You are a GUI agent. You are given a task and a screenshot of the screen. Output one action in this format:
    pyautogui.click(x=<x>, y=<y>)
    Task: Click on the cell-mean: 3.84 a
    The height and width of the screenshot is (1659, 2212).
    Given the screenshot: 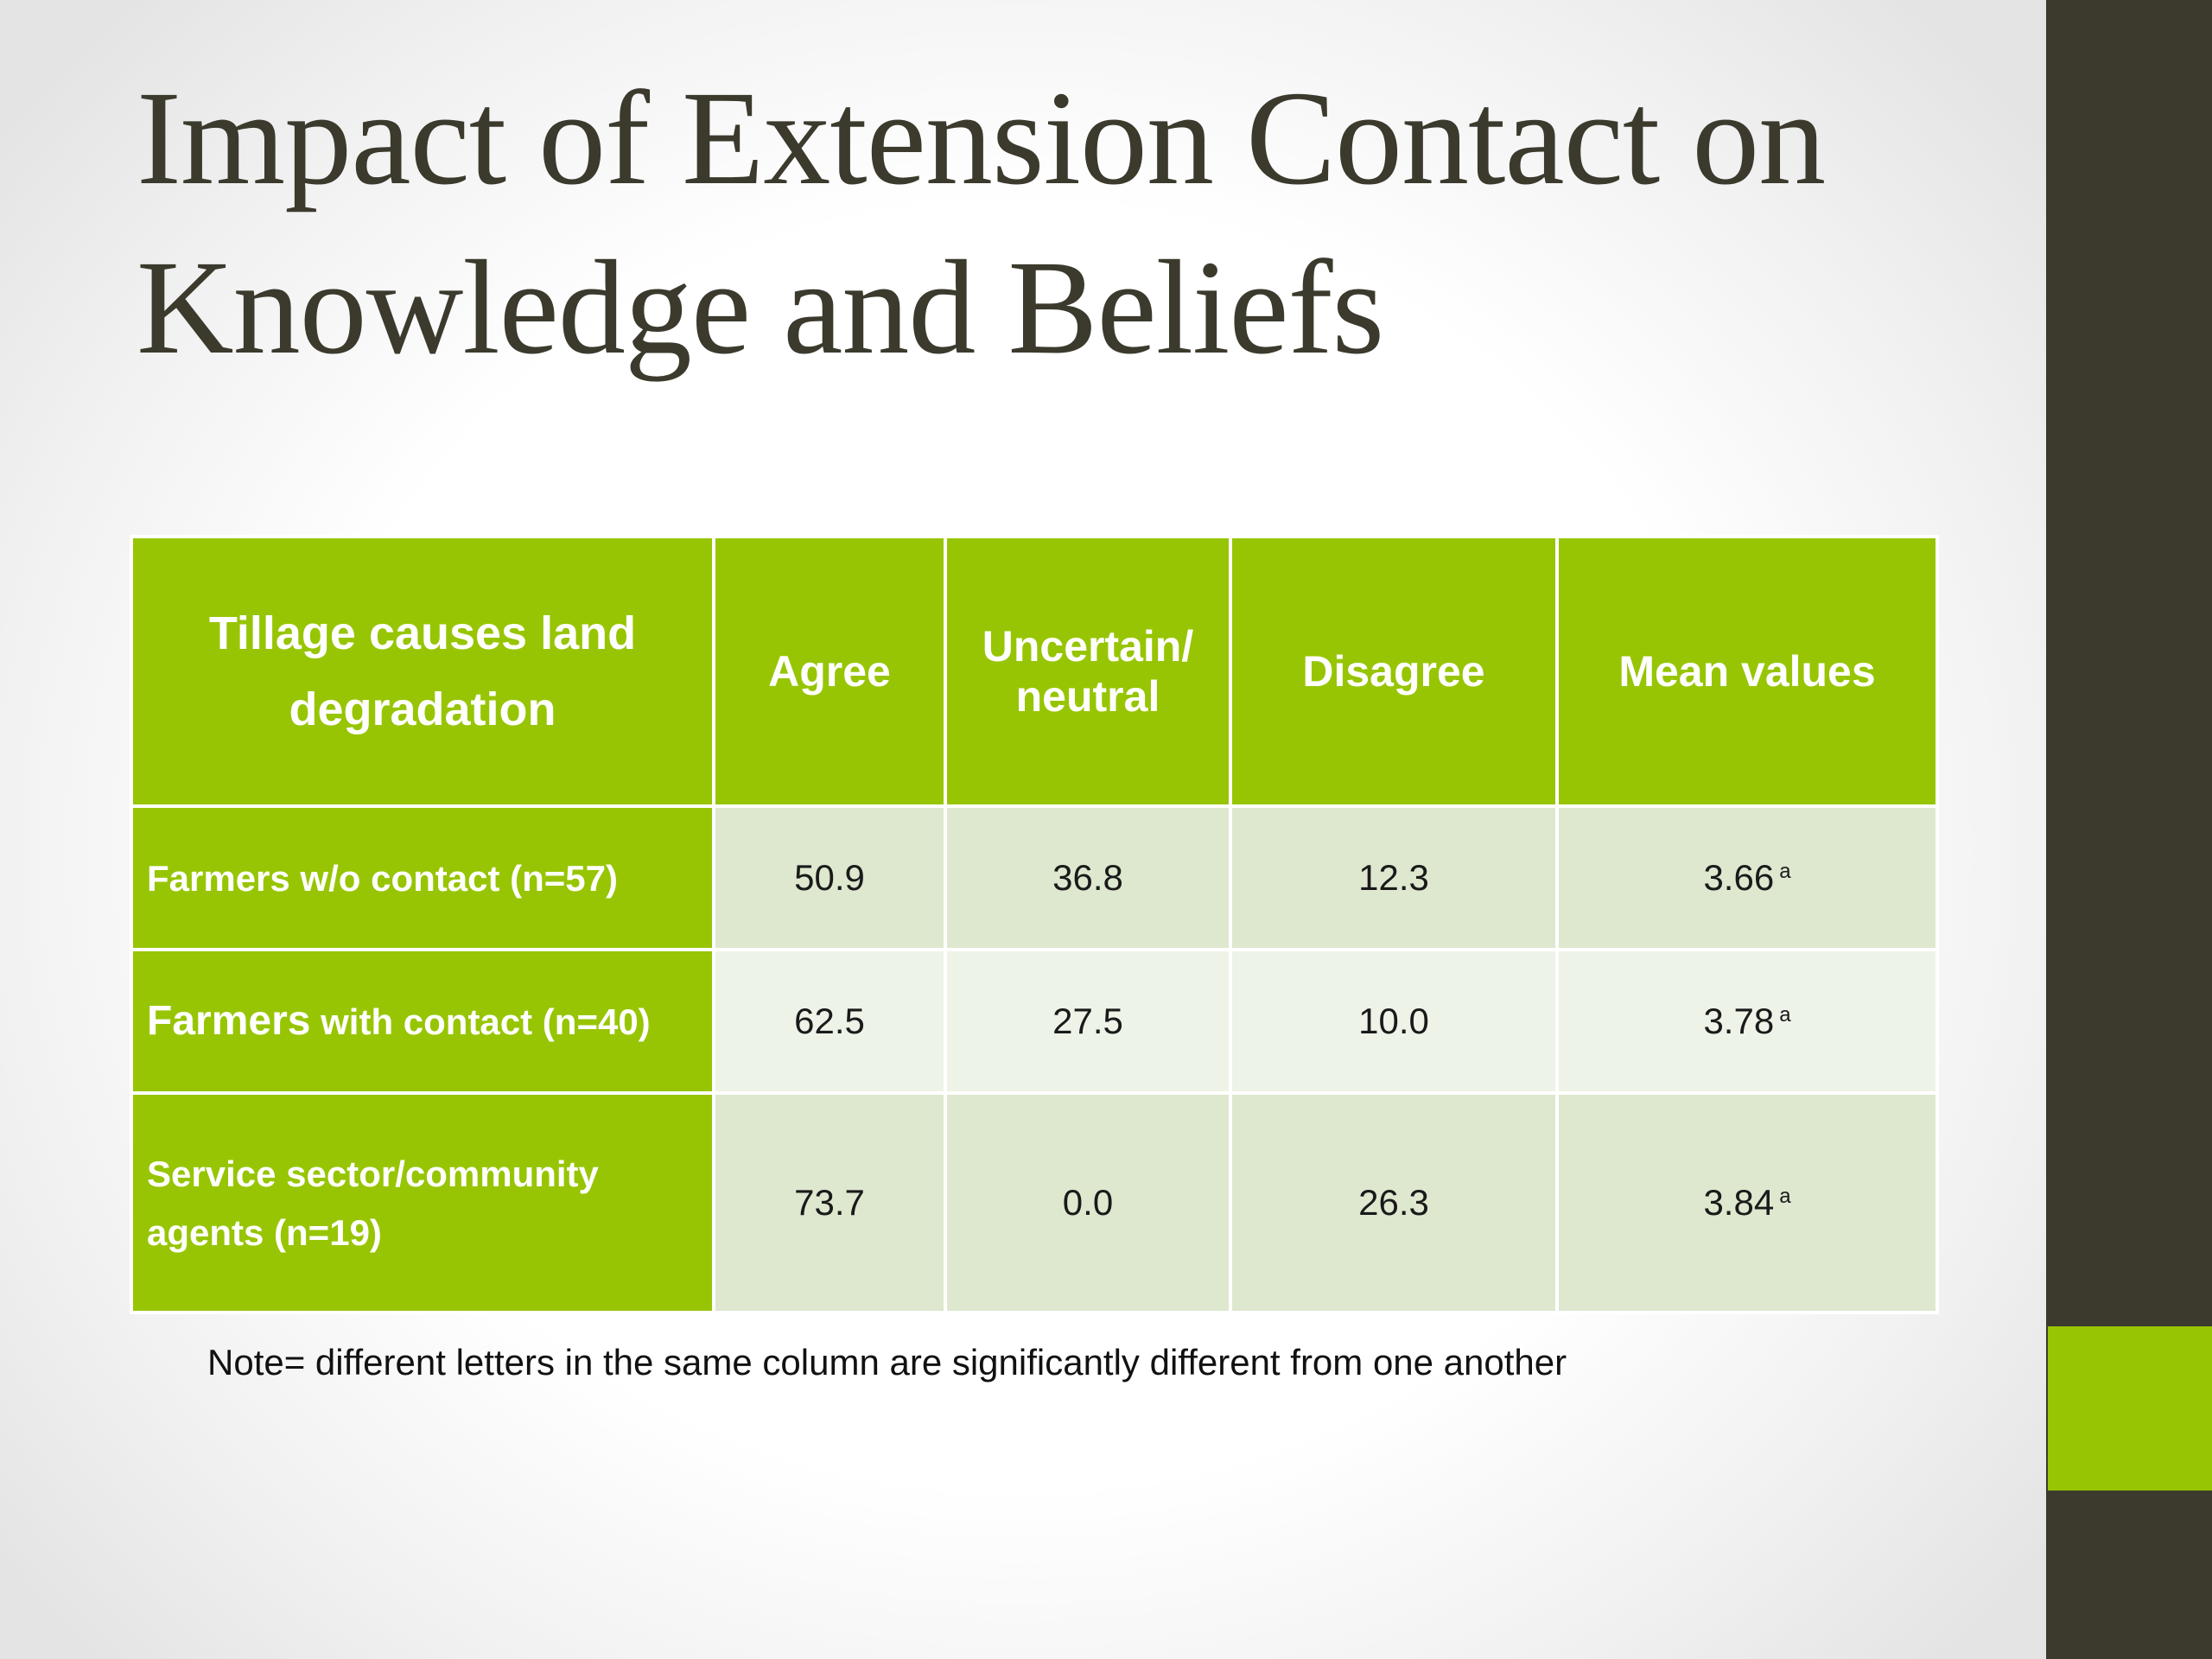 What is the action you would take?
    pyautogui.click(x=1747, y=1202)
    